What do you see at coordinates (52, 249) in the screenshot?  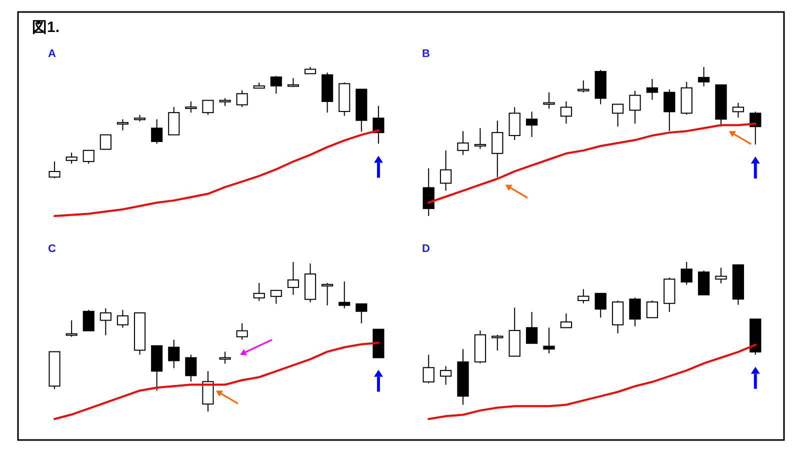 I see `chart-title: C` at bounding box center [52, 249].